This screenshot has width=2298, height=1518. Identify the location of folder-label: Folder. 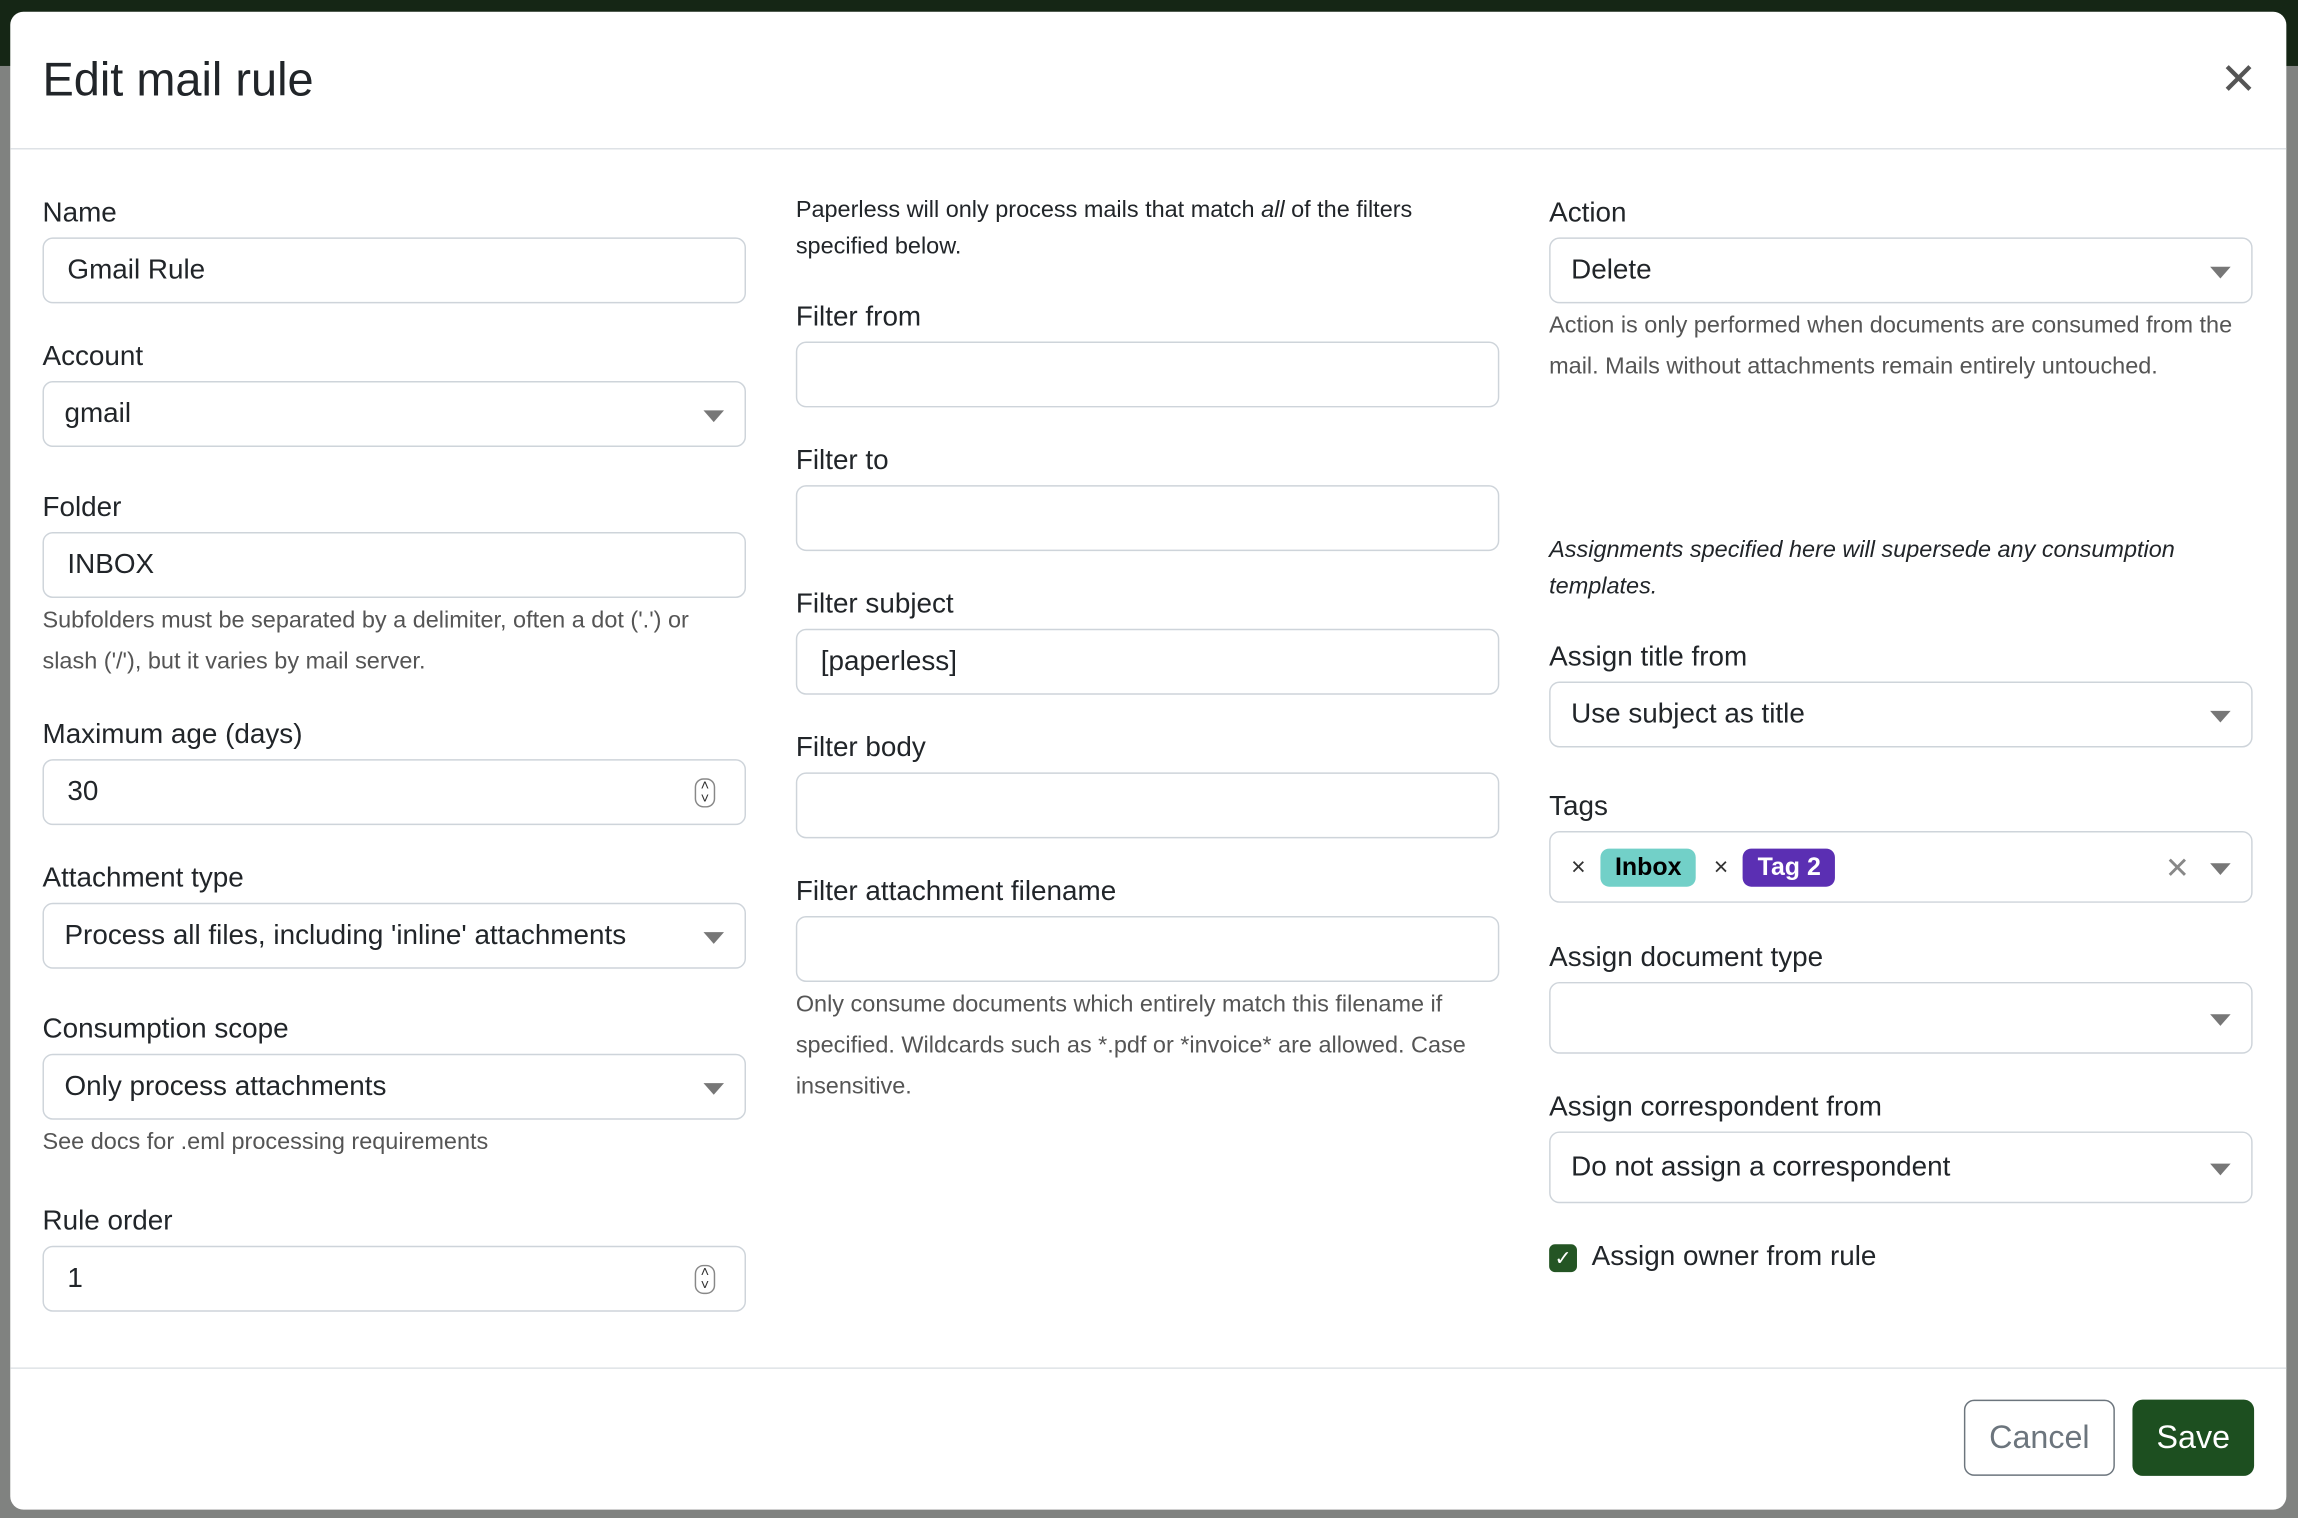
(82, 508).